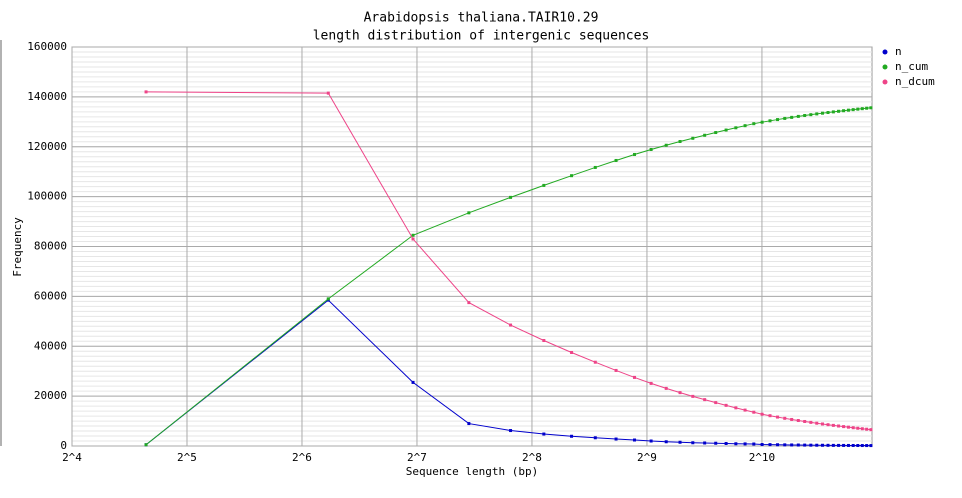 This screenshot has height=498, width=962. Describe the element at coordinates (885, 52) in the screenshot. I see `legend-marker` at that location.